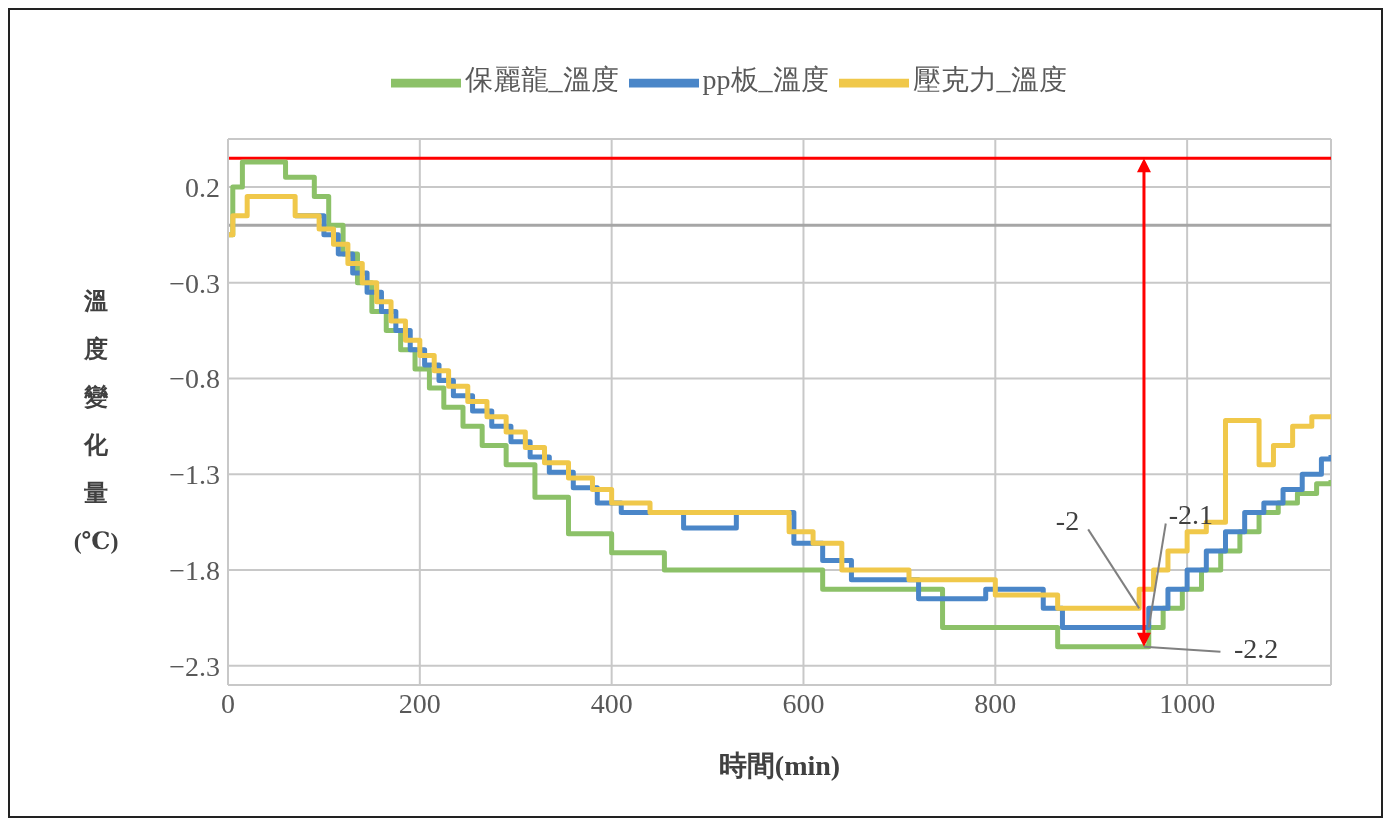  I want to click on y-tick-label: −0.3, so click(194, 283).